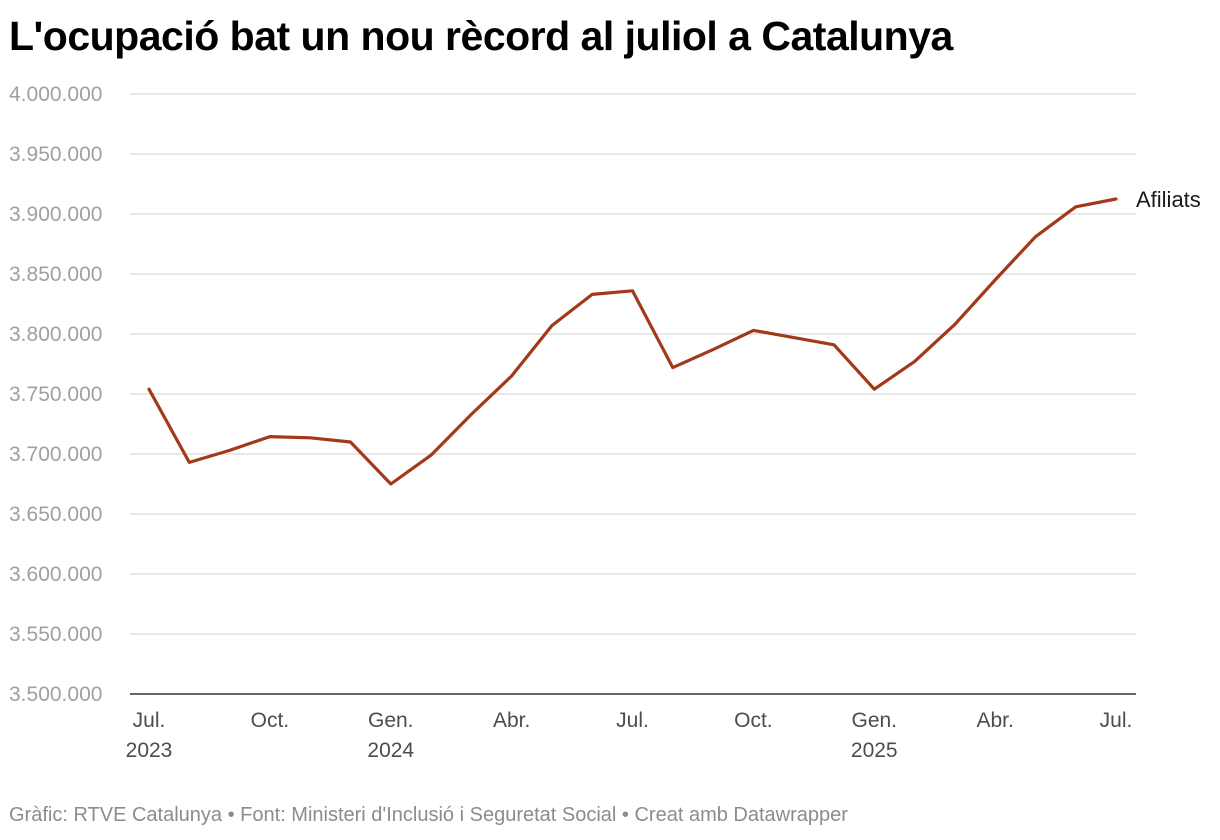  What do you see at coordinates (874, 750) in the screenshot?
I see `x-tick-year-label: 2025` at bounding box center [874, 750].